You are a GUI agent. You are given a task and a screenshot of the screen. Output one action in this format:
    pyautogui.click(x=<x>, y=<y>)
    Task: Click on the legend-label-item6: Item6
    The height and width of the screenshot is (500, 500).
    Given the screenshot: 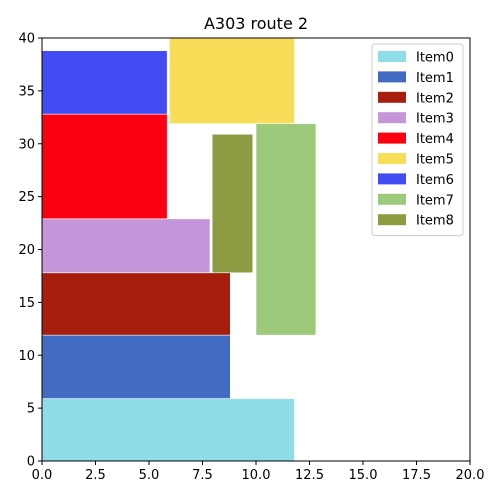 What is the action you would take?
    pyautogui.click(x=435, y=180)
    